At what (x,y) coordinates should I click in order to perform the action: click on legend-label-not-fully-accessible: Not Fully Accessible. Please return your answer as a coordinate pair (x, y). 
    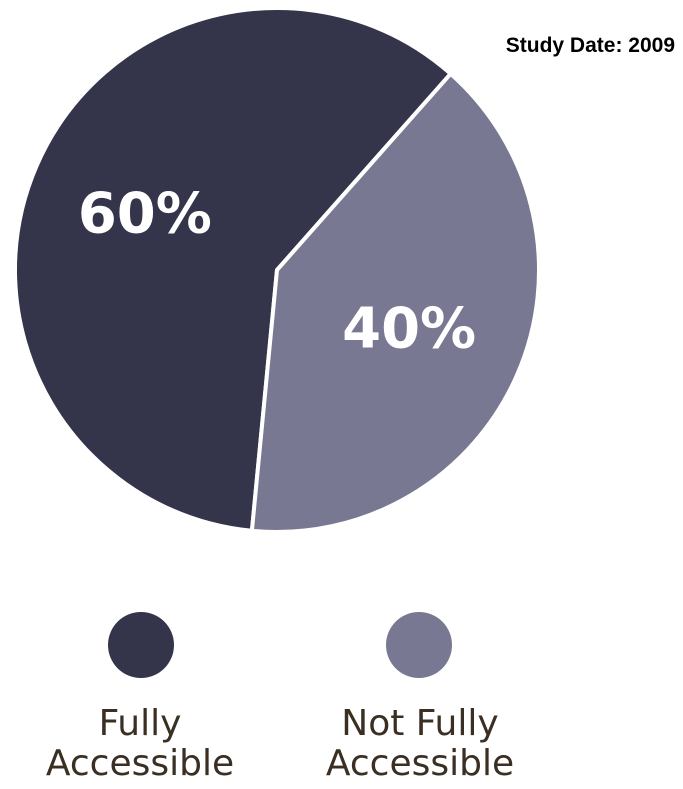
    Looking at the image, I should click on (420, 744).